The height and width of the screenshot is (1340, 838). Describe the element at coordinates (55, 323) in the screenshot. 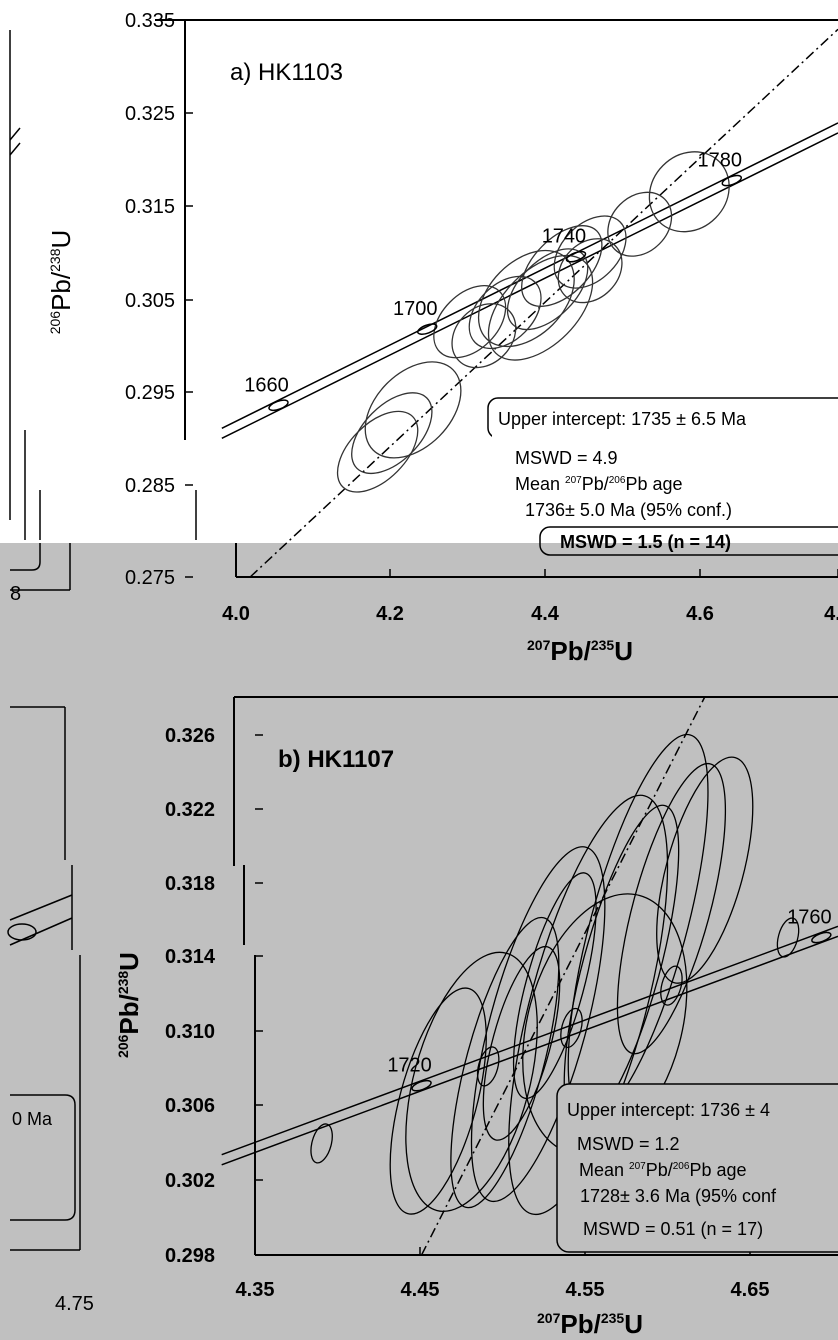

I see `panel-a-ylabel-sup1: 206` at that location.